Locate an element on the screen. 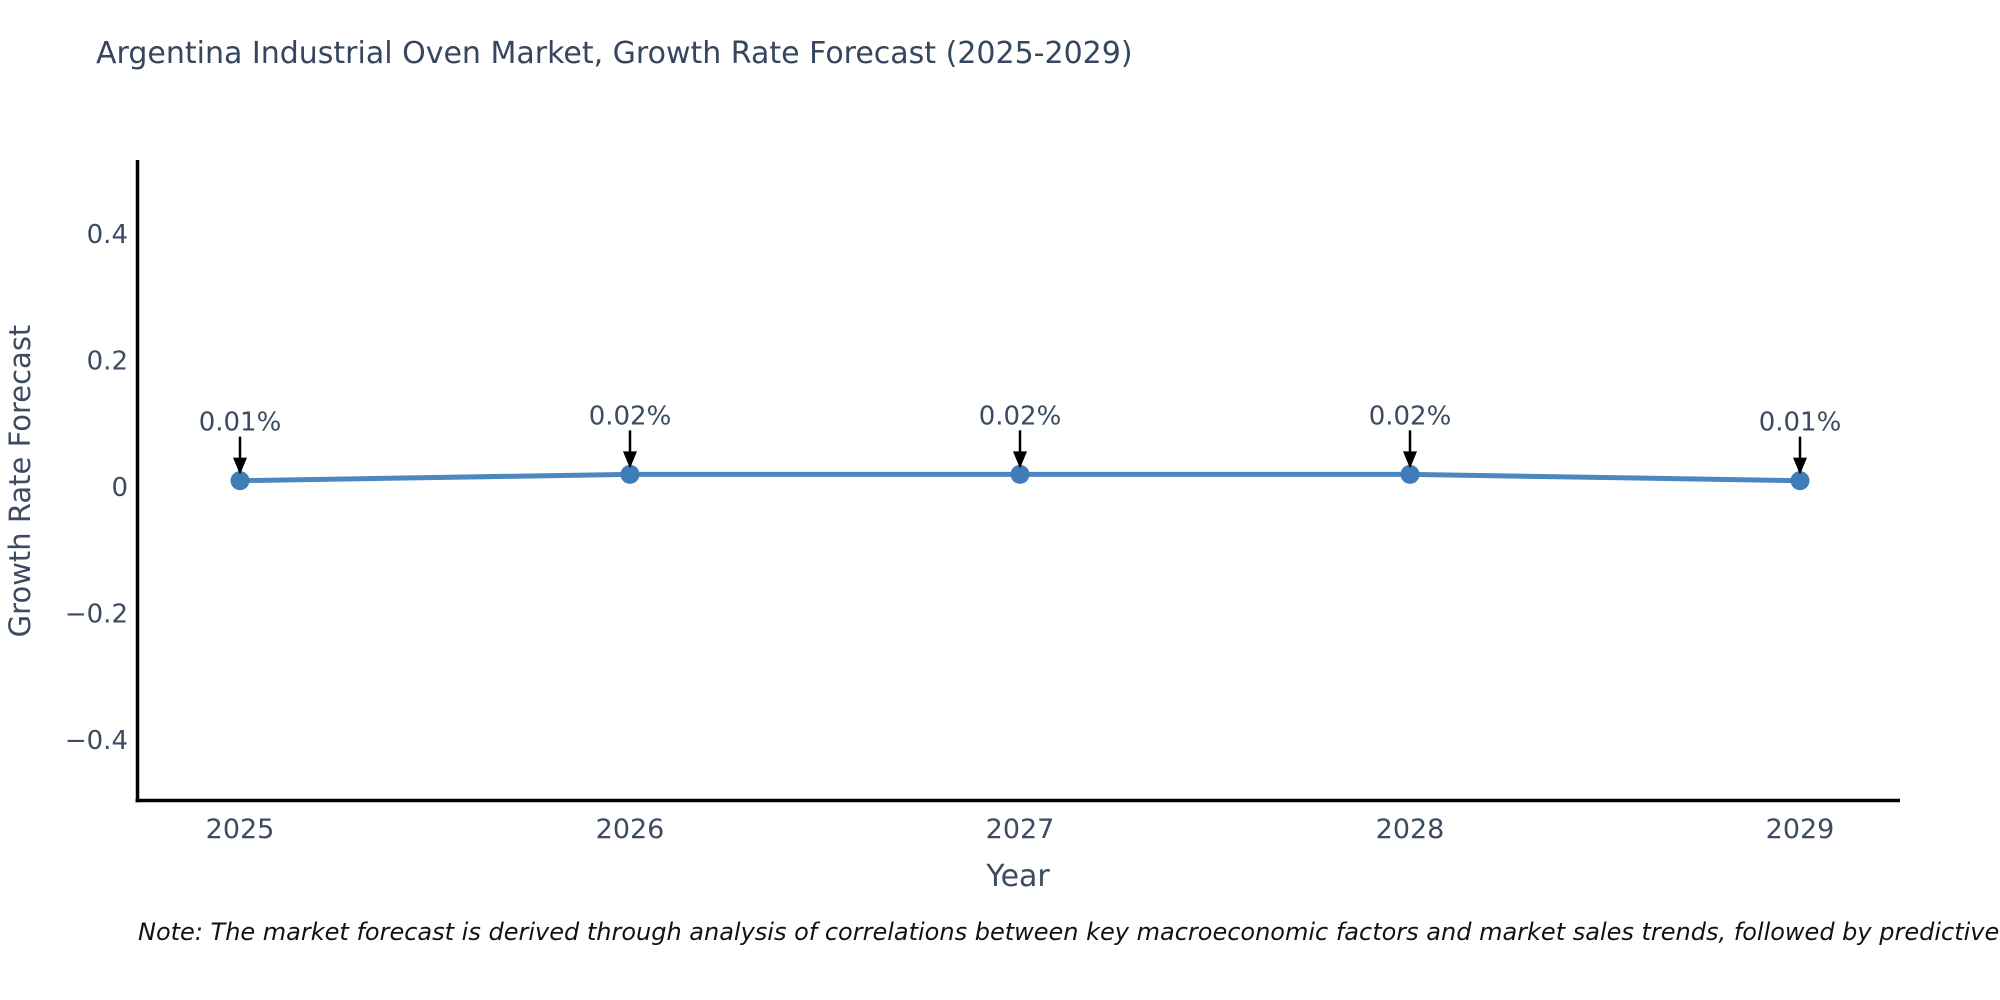 Image resolution: width=2000 pixels, height=1000 pixels. x-tick-label: 2029 is located at coordinates (1800, 829).